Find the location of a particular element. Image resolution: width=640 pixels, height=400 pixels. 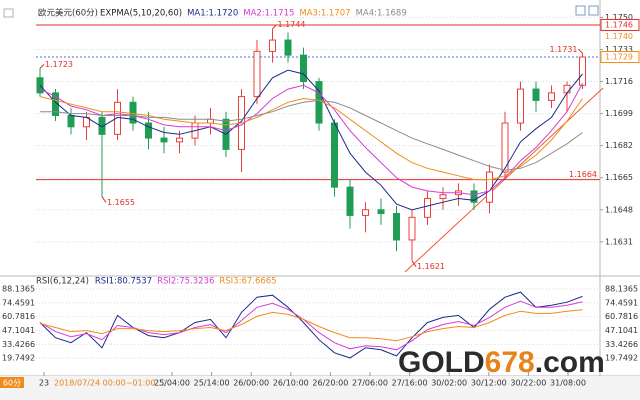

x-tick-label: 30/12:00 is located at coordinates (489, 383).